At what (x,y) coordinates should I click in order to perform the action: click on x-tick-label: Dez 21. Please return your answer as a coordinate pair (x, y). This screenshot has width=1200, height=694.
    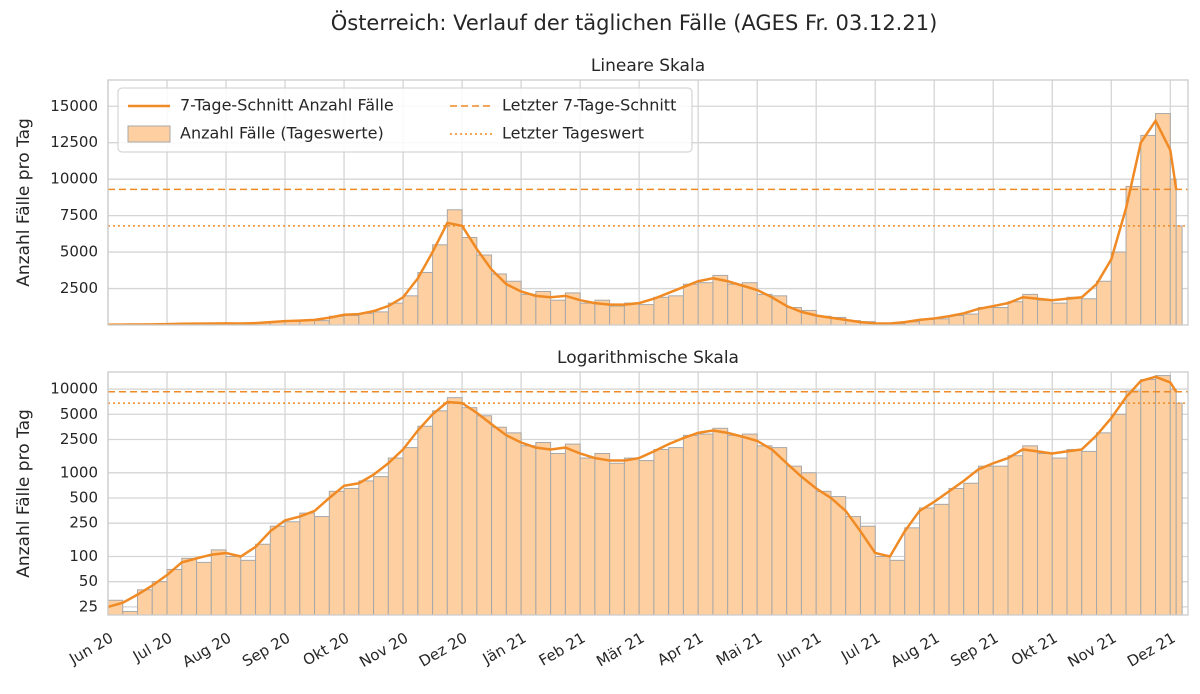
    Looking at the image, I should click on (1151, 650).